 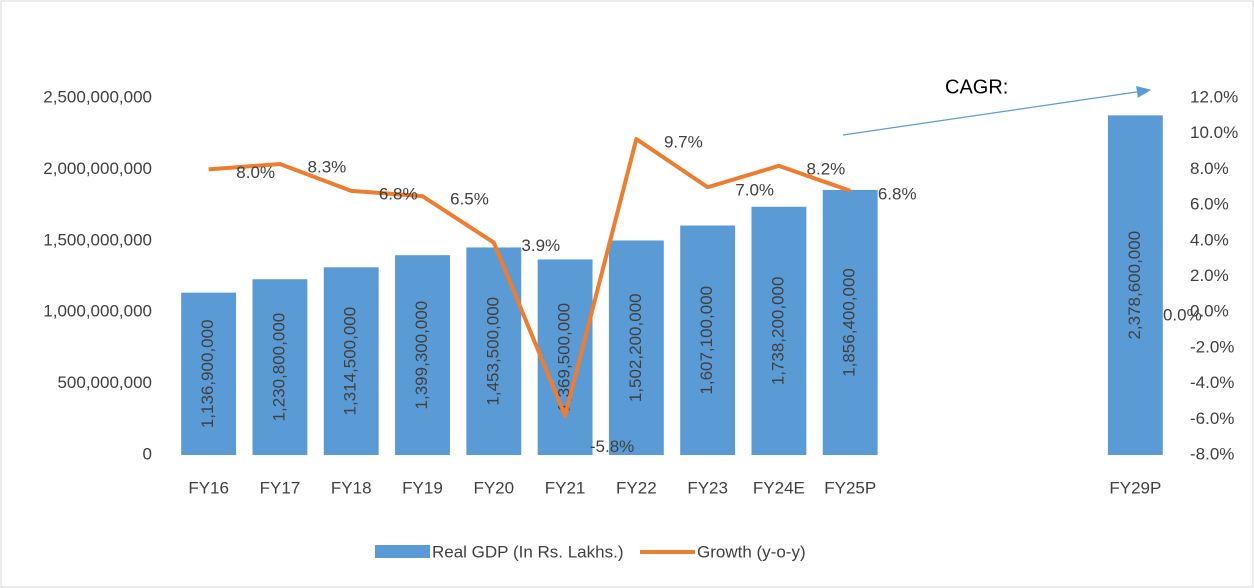 What do you see at coordinates (1209, 168) in the screenshot?
I see `y2-tick-label: 8.0%` at bounding box center [1209, 168].